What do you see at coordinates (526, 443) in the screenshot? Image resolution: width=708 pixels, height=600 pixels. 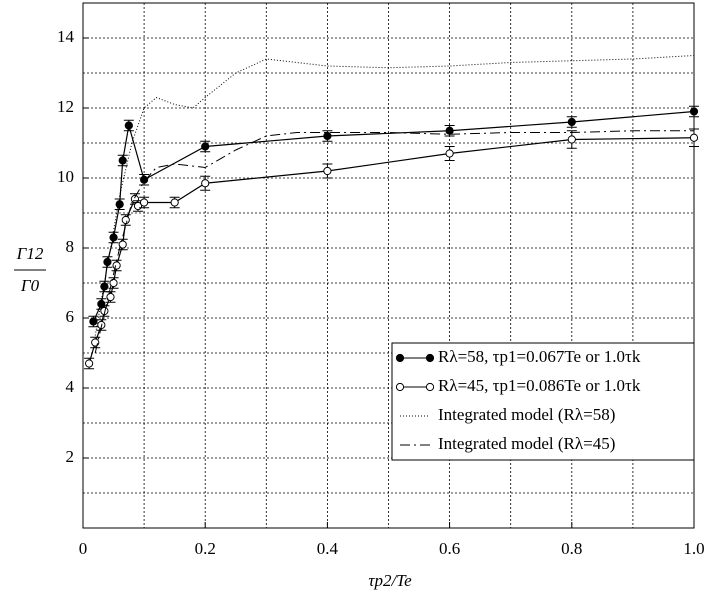 I see `legend-label: Integrated model (Rλ=45)` at bounding box center [526, 443].